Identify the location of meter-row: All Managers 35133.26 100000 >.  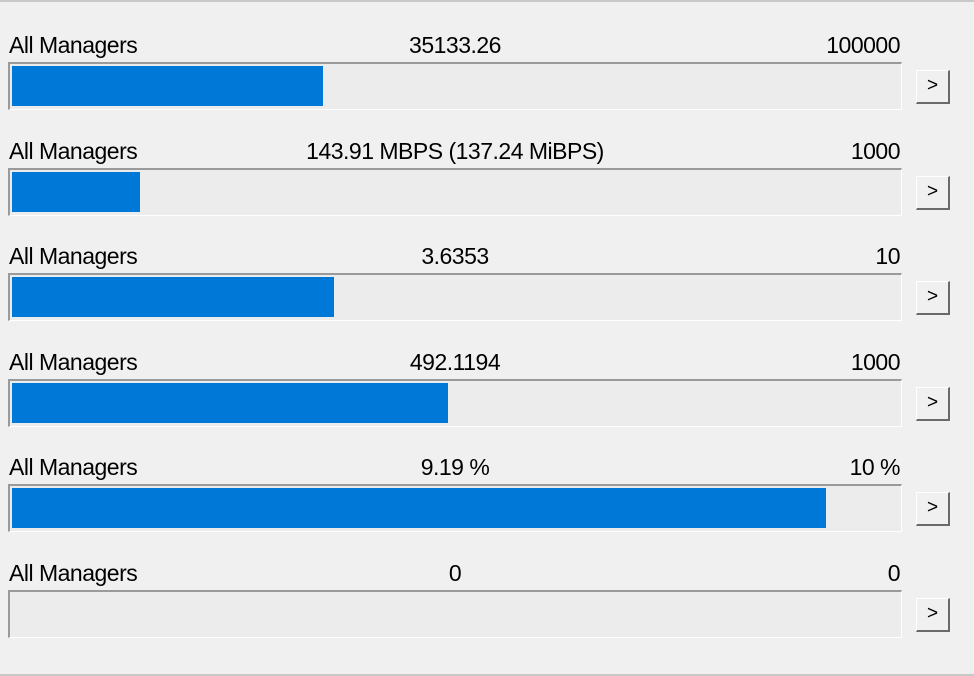
(487, 82).